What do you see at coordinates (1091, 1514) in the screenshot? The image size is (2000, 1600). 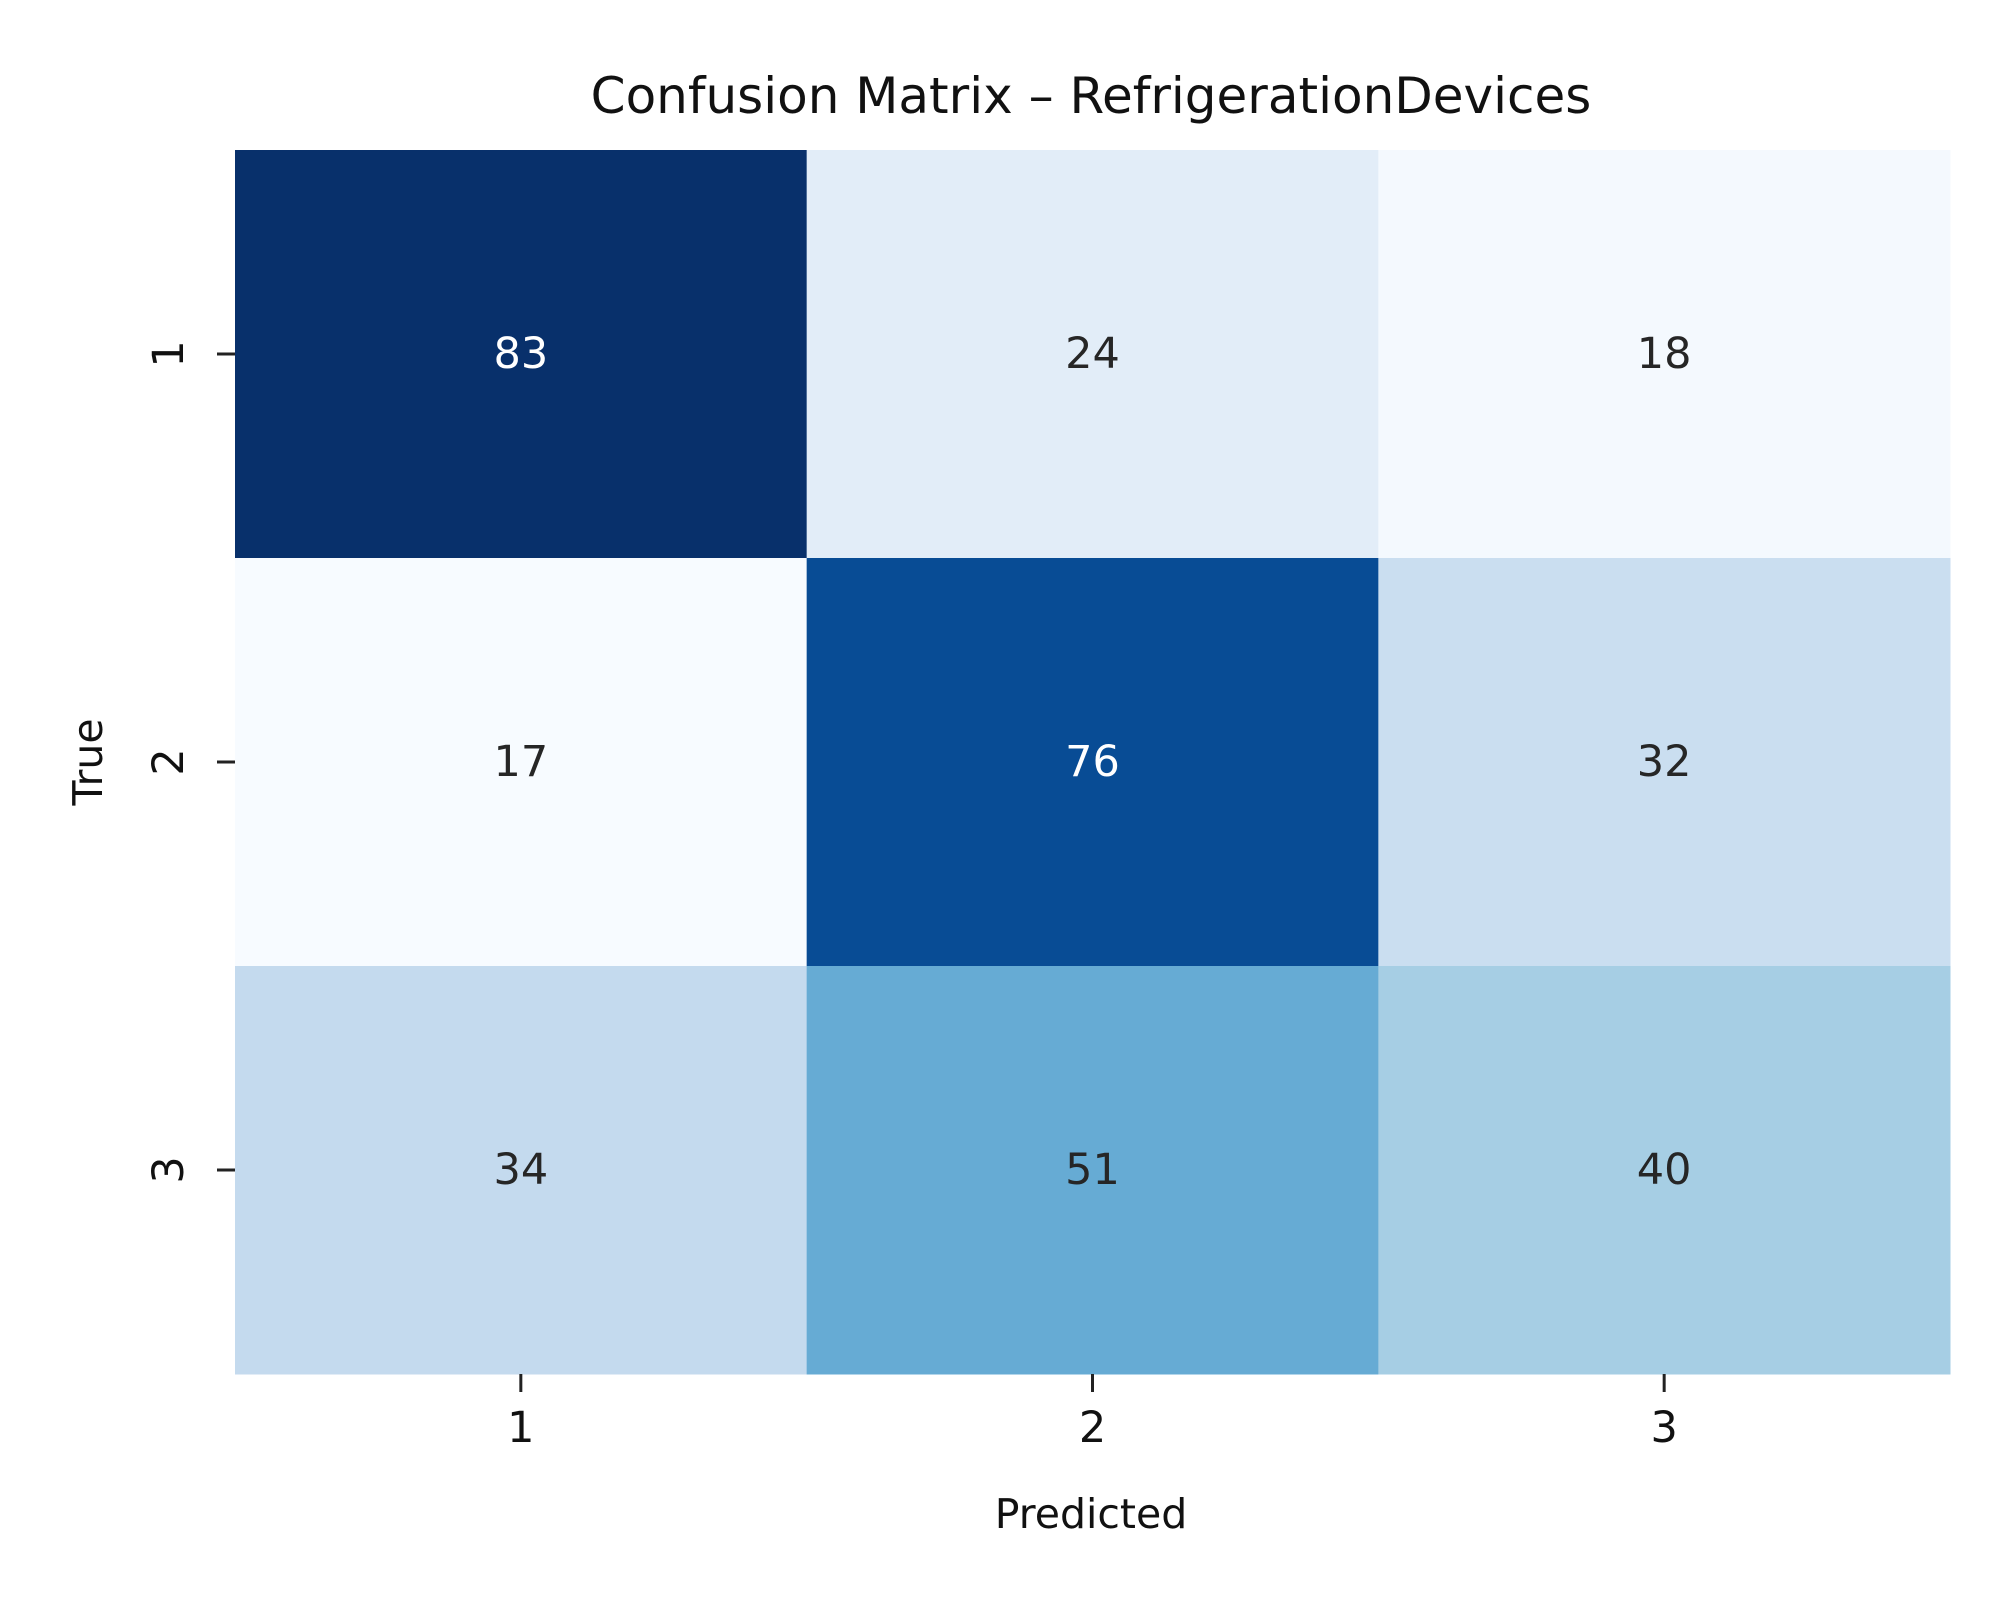 I see `x-axis-label: Predicted` at bounding box center [1091, 1514].